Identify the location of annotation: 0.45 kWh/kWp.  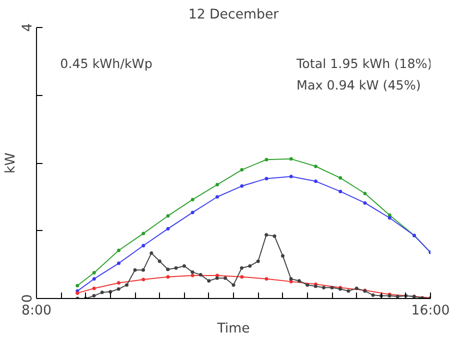
(106, 63).